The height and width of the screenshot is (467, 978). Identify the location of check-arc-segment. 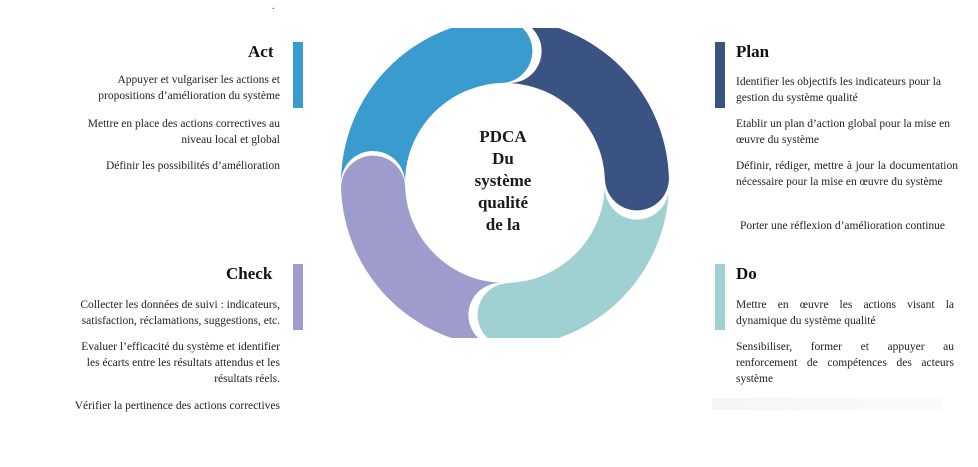
(421, 246).